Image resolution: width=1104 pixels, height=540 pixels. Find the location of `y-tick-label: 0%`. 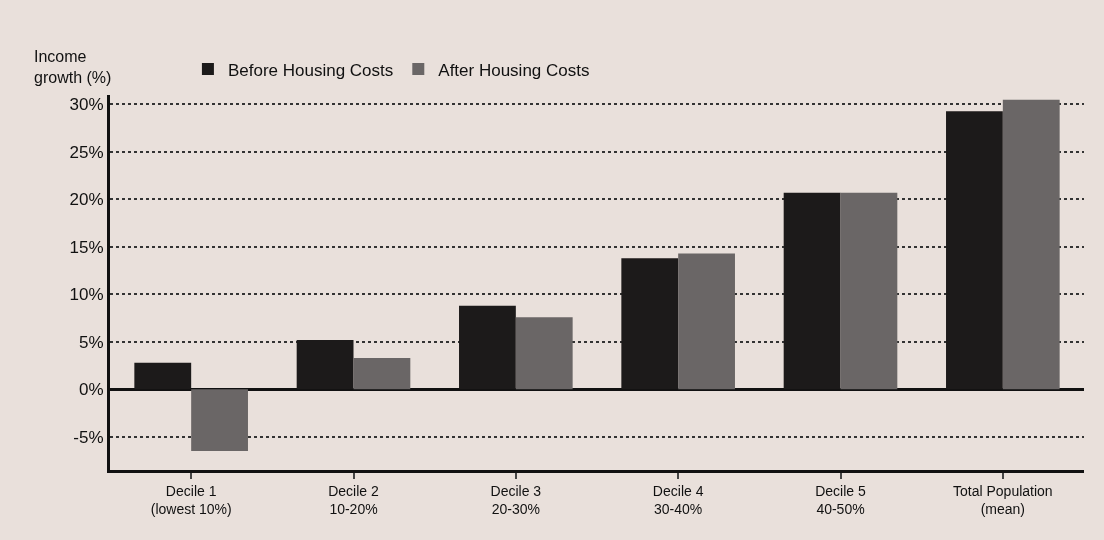

y-tick-label: 0% is located at coordinates (91, 390).